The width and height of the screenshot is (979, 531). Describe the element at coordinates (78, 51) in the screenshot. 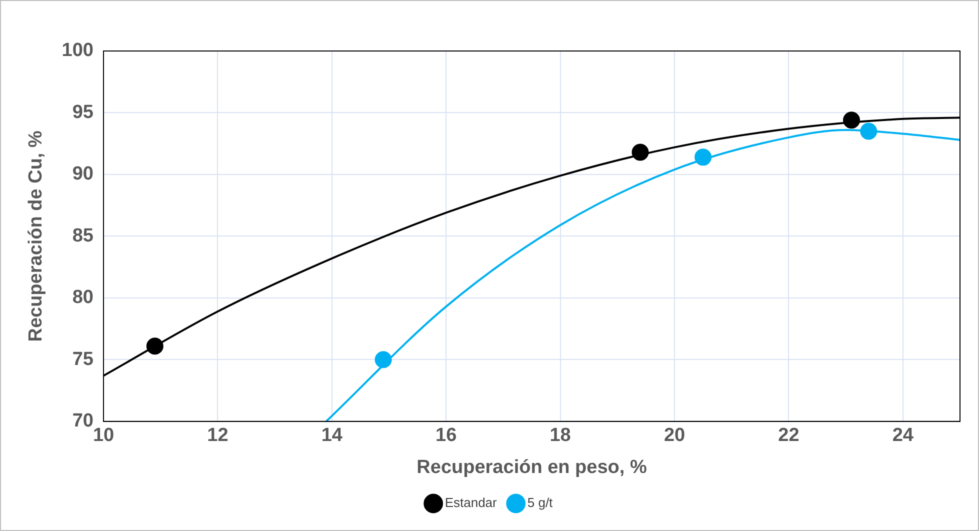

I see `y-tick-label: 100` at that location.